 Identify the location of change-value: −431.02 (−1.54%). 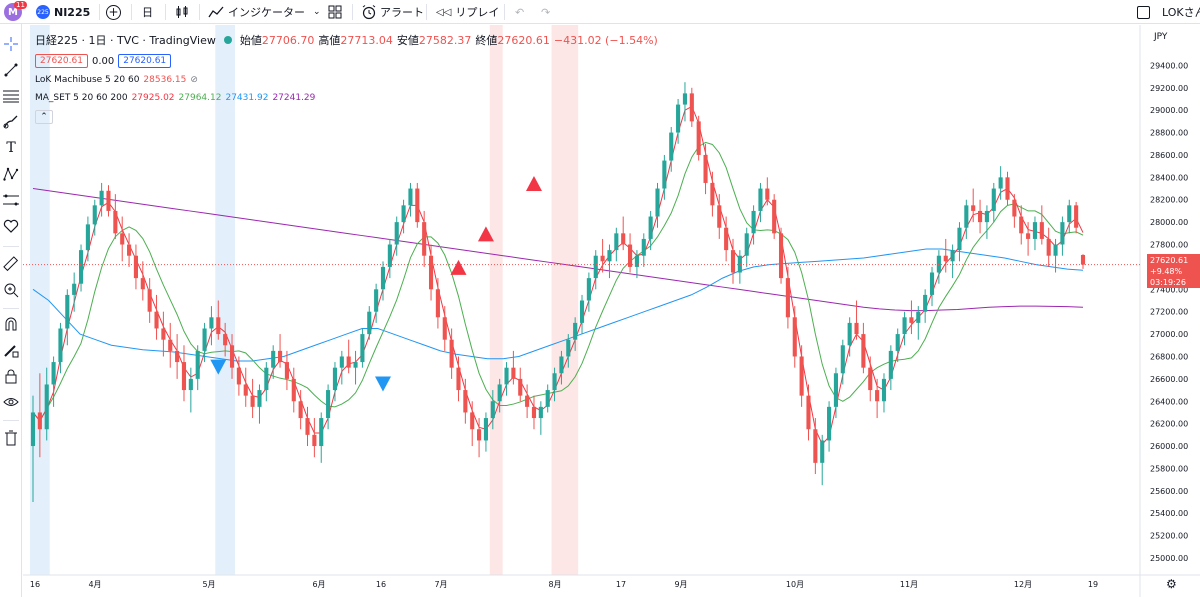
(605, 40).